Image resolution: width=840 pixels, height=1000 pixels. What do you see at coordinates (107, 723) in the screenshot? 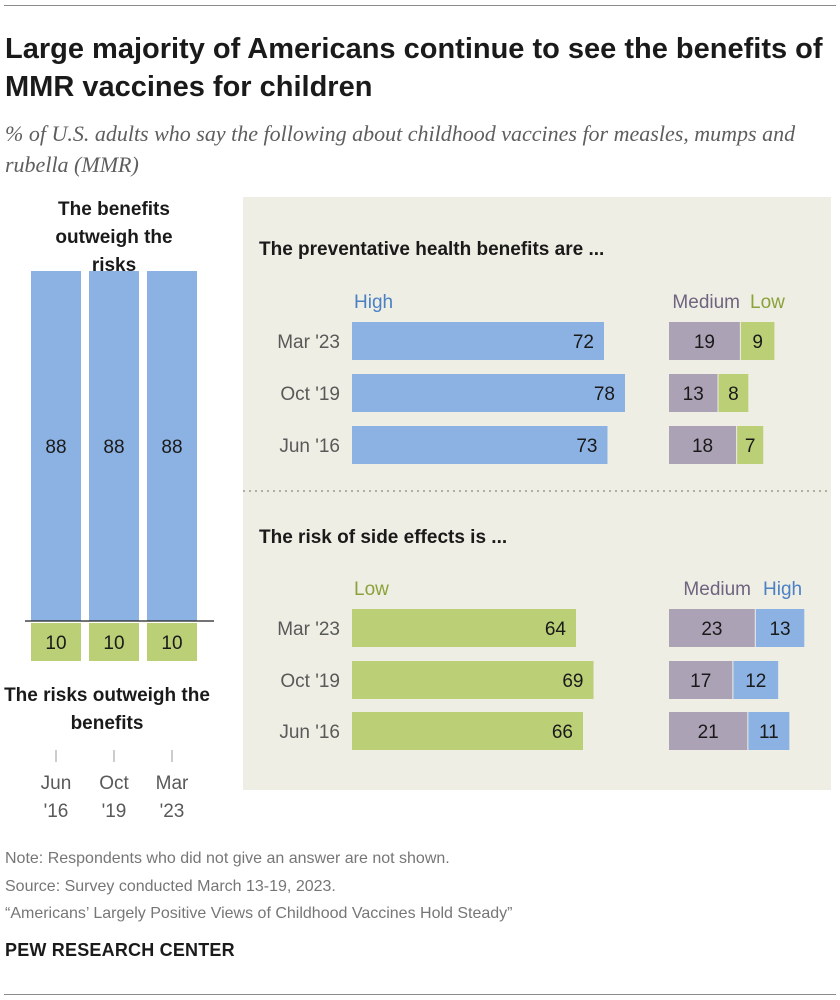
I see `risks-outweigh-label: benefits` at bounding box center [107, 723].